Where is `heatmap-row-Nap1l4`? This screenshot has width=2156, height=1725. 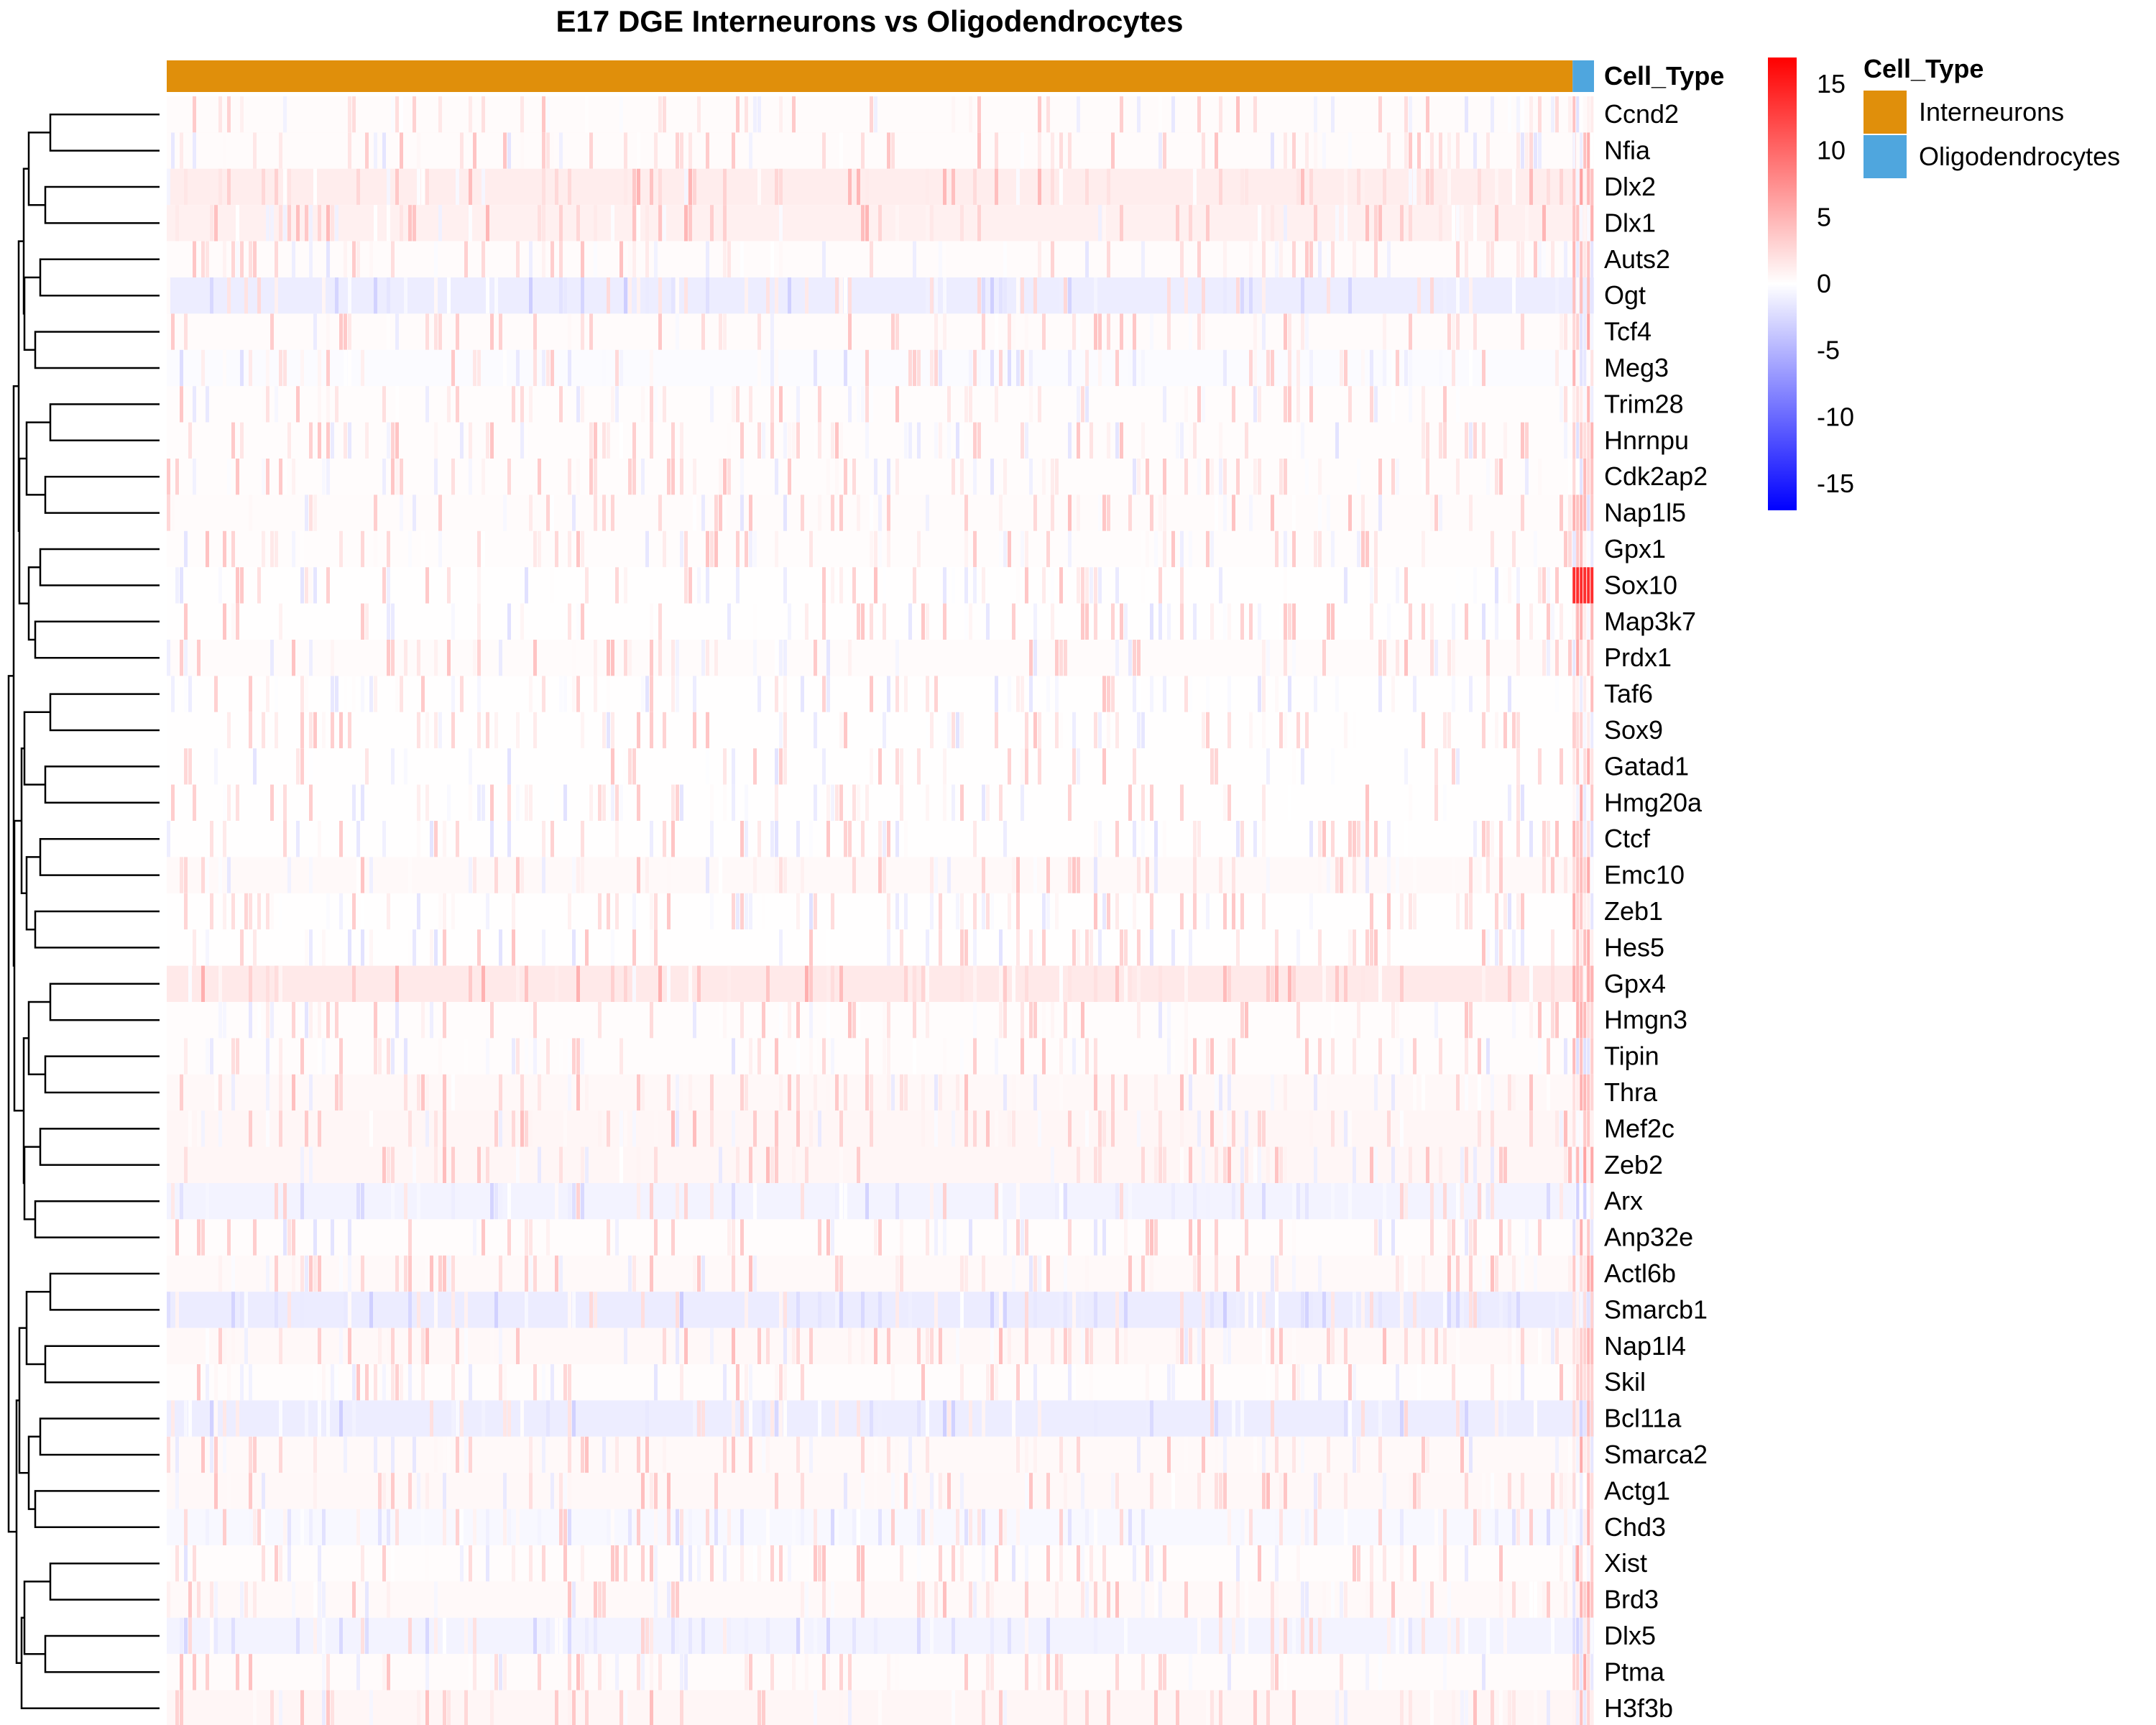 heatmap-row-Nap1l4 is located at coordinates (881, 1346).